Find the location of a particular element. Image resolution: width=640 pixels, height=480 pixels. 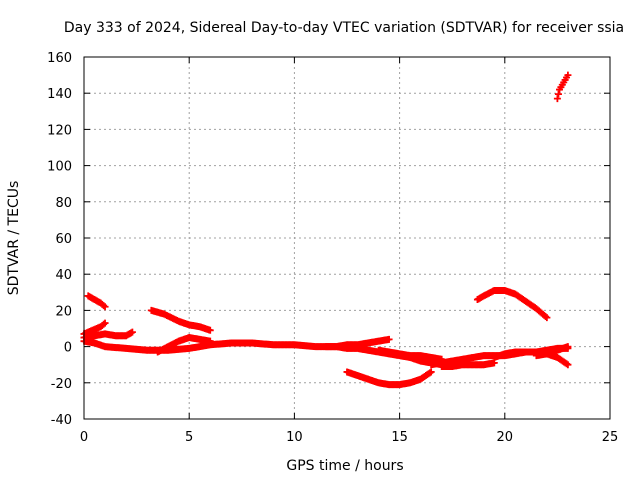

x-tick-label: 25 is located at coordinates (610, 437).